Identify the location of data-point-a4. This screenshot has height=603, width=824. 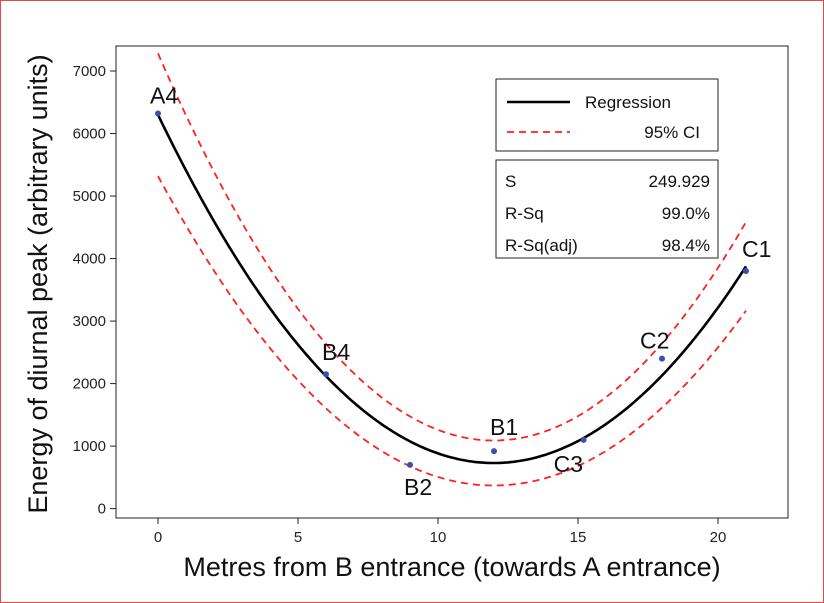
(158, 113).